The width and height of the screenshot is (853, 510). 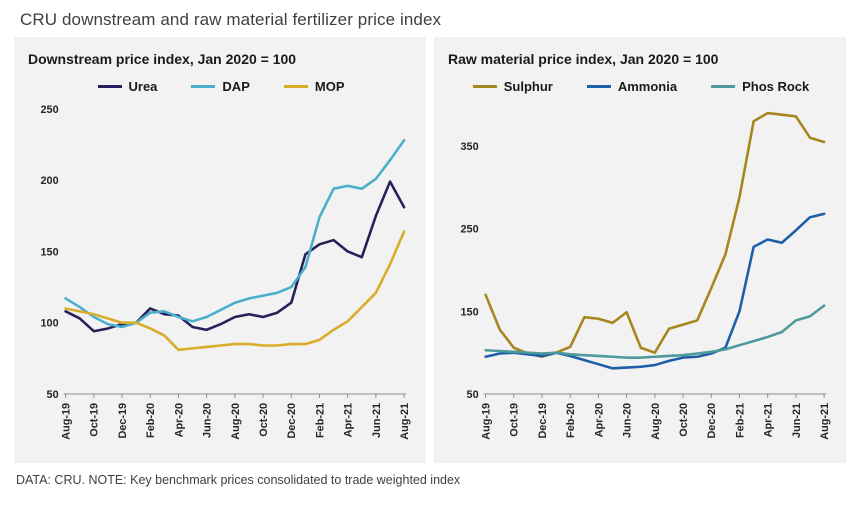 I want to click on legend-item-ammonia: Ammonia, so click(x=632, y=86).